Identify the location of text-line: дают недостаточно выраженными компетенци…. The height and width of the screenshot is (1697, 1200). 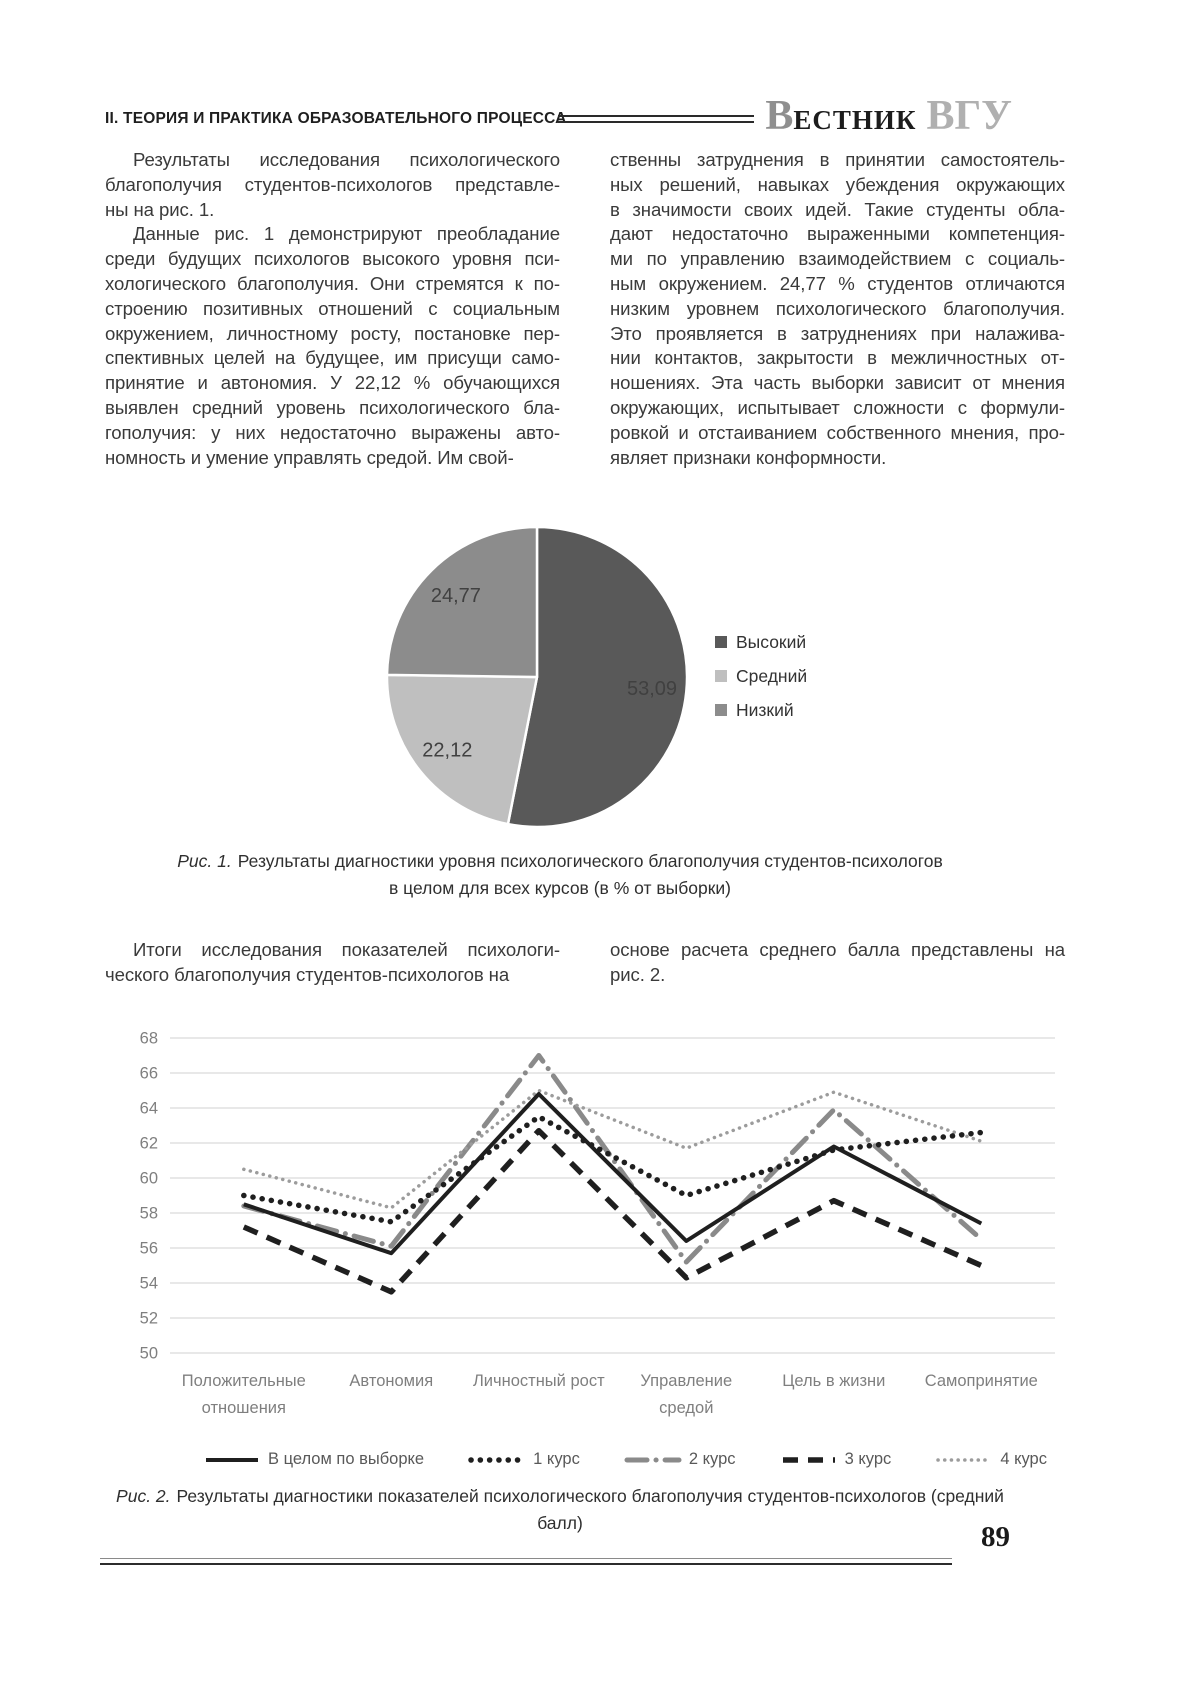
(837, 234).